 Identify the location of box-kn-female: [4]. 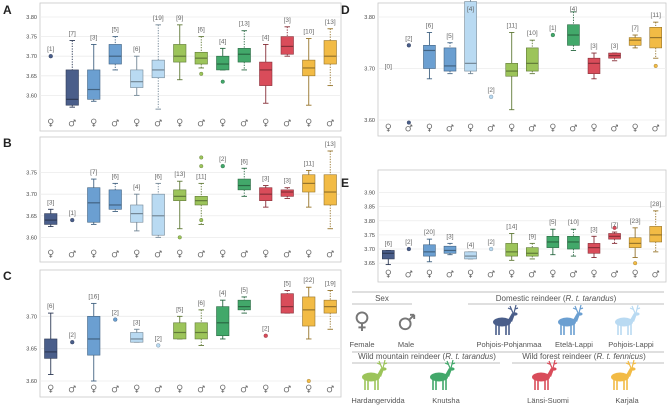
(223, 82).